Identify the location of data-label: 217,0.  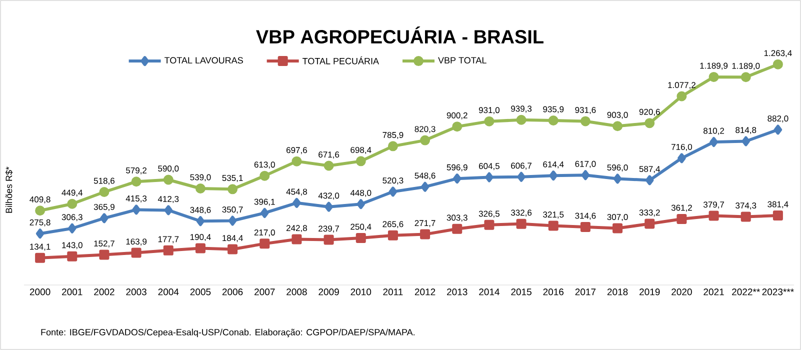
(264, 232).